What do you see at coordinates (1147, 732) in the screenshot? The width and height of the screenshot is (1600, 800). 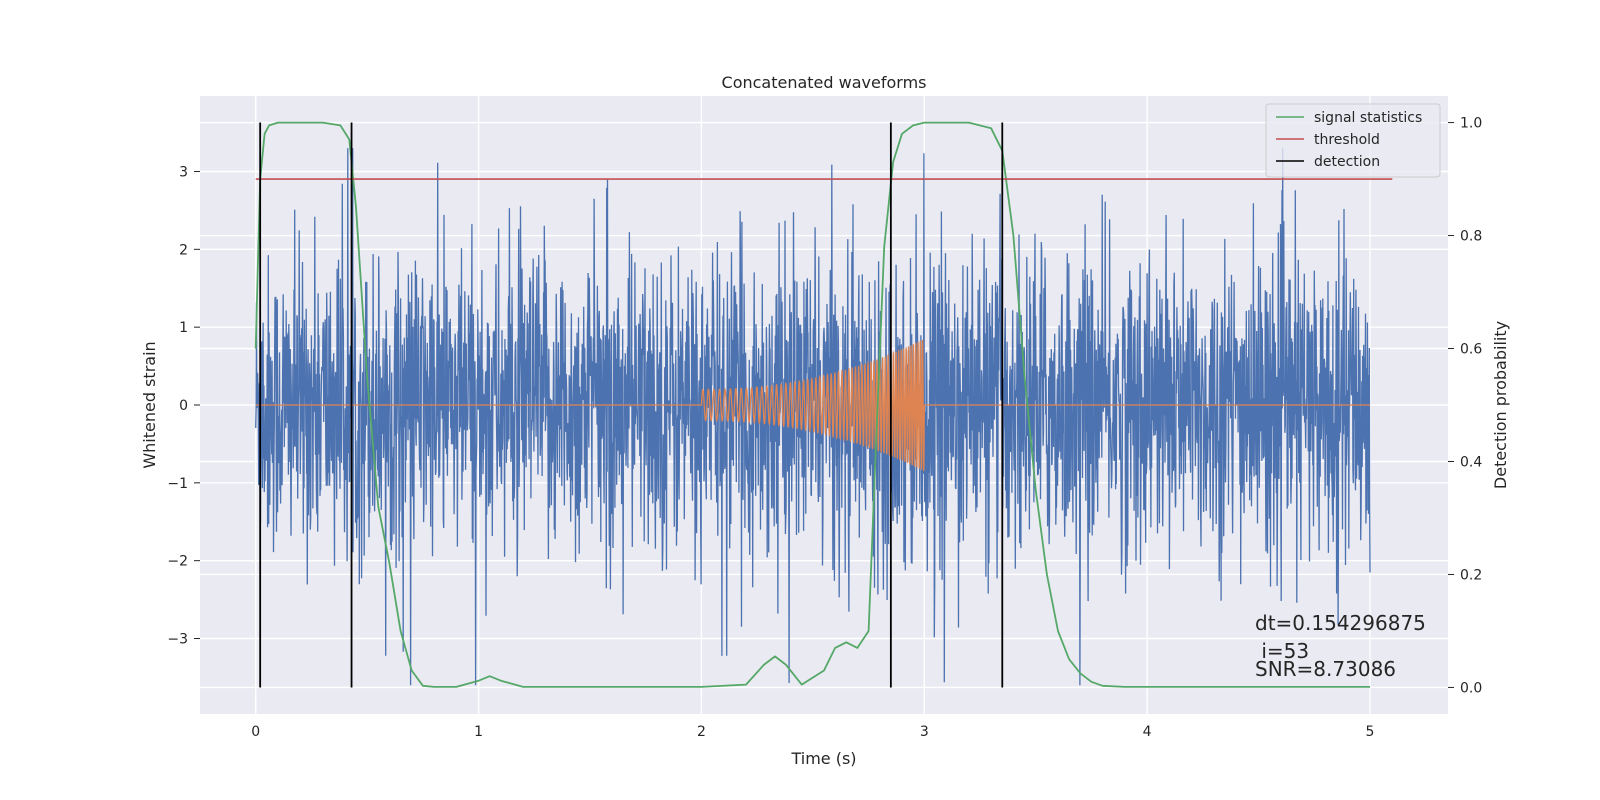 I see `x-tick-label: 4` at bounding box center [1147, 732].